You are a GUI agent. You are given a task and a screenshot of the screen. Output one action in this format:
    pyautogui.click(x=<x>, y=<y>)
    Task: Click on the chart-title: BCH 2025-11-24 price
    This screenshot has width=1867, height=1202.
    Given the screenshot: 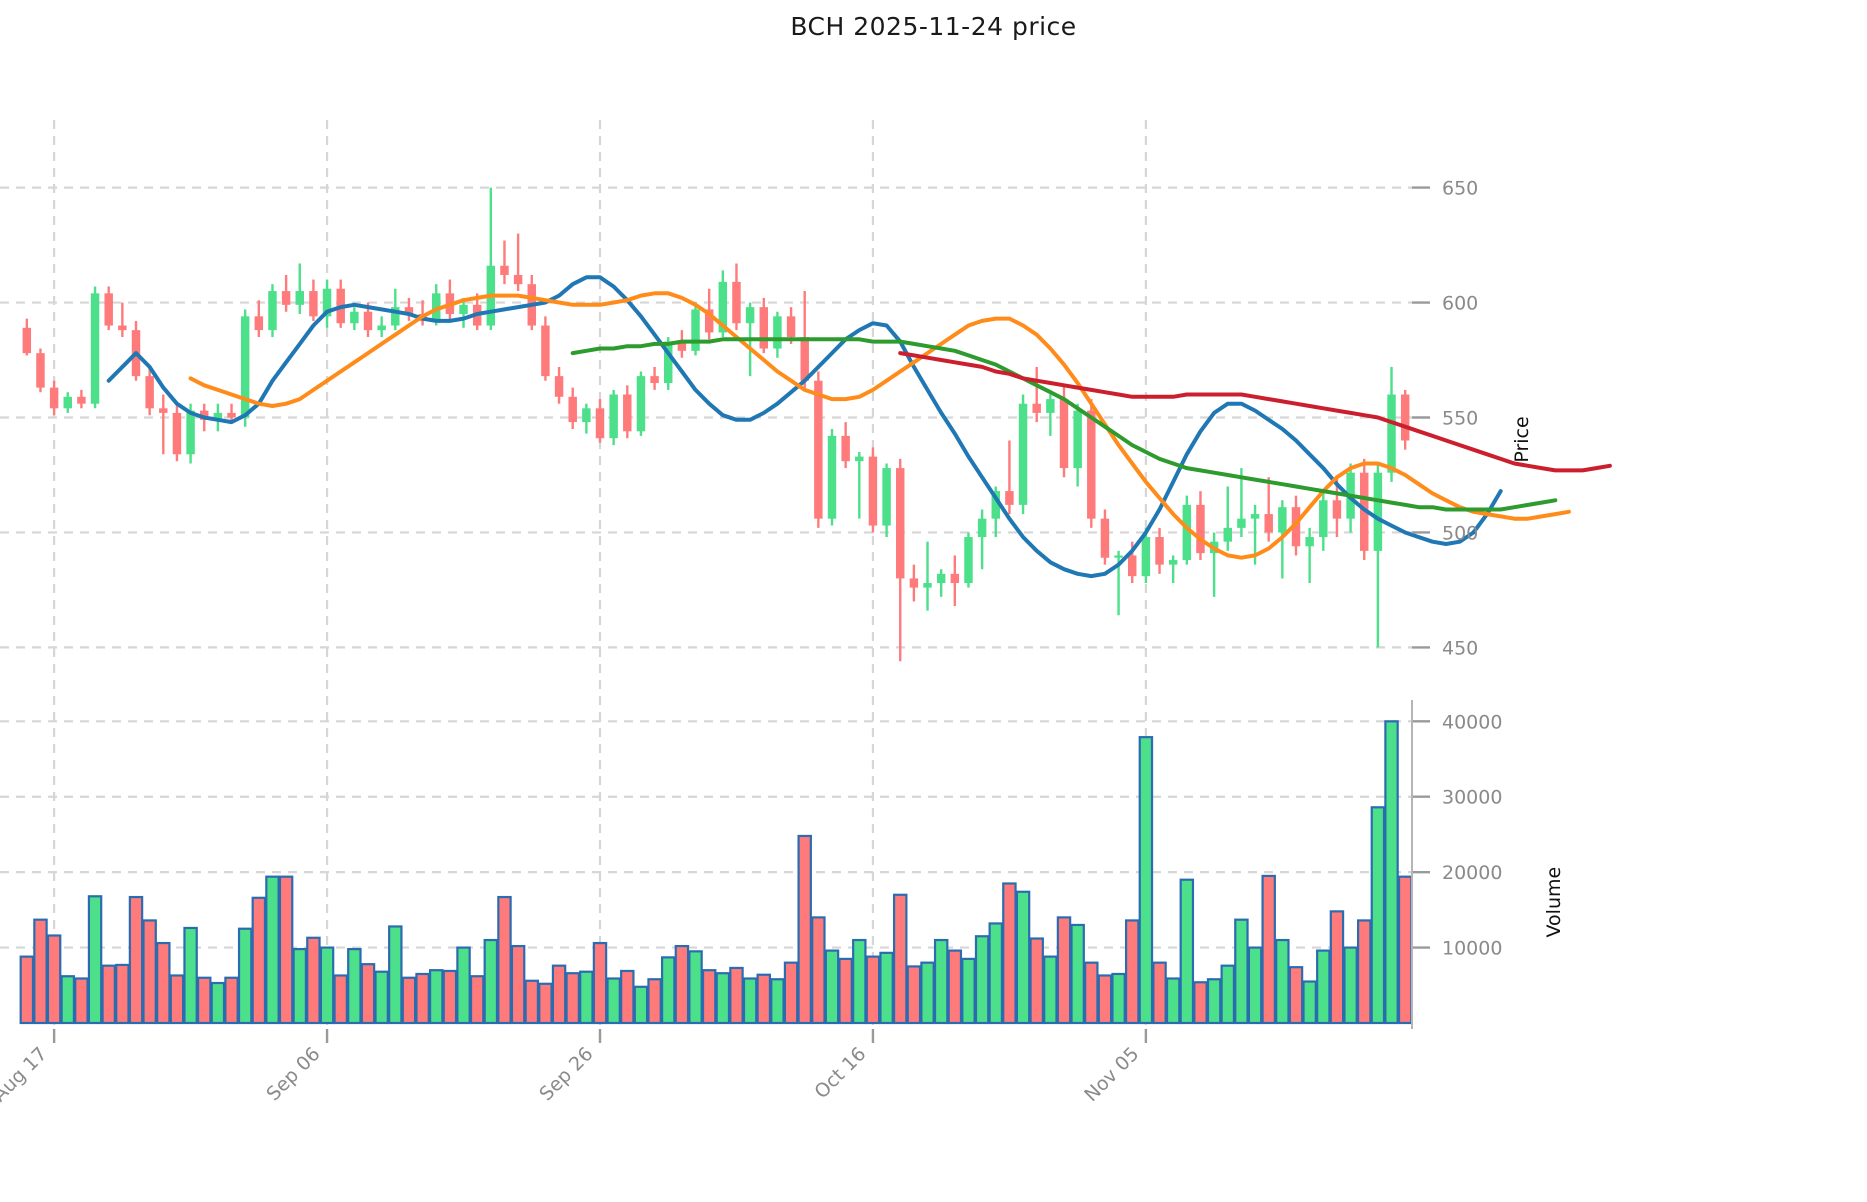 What is the action you would take?
    pyautogui.click(x=933, y=26)
    